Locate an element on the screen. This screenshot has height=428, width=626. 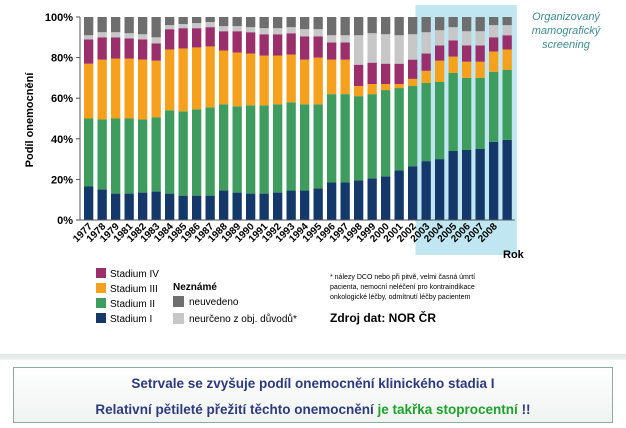
bar-segment-1990-s2 is located at coordinates (264, 80).